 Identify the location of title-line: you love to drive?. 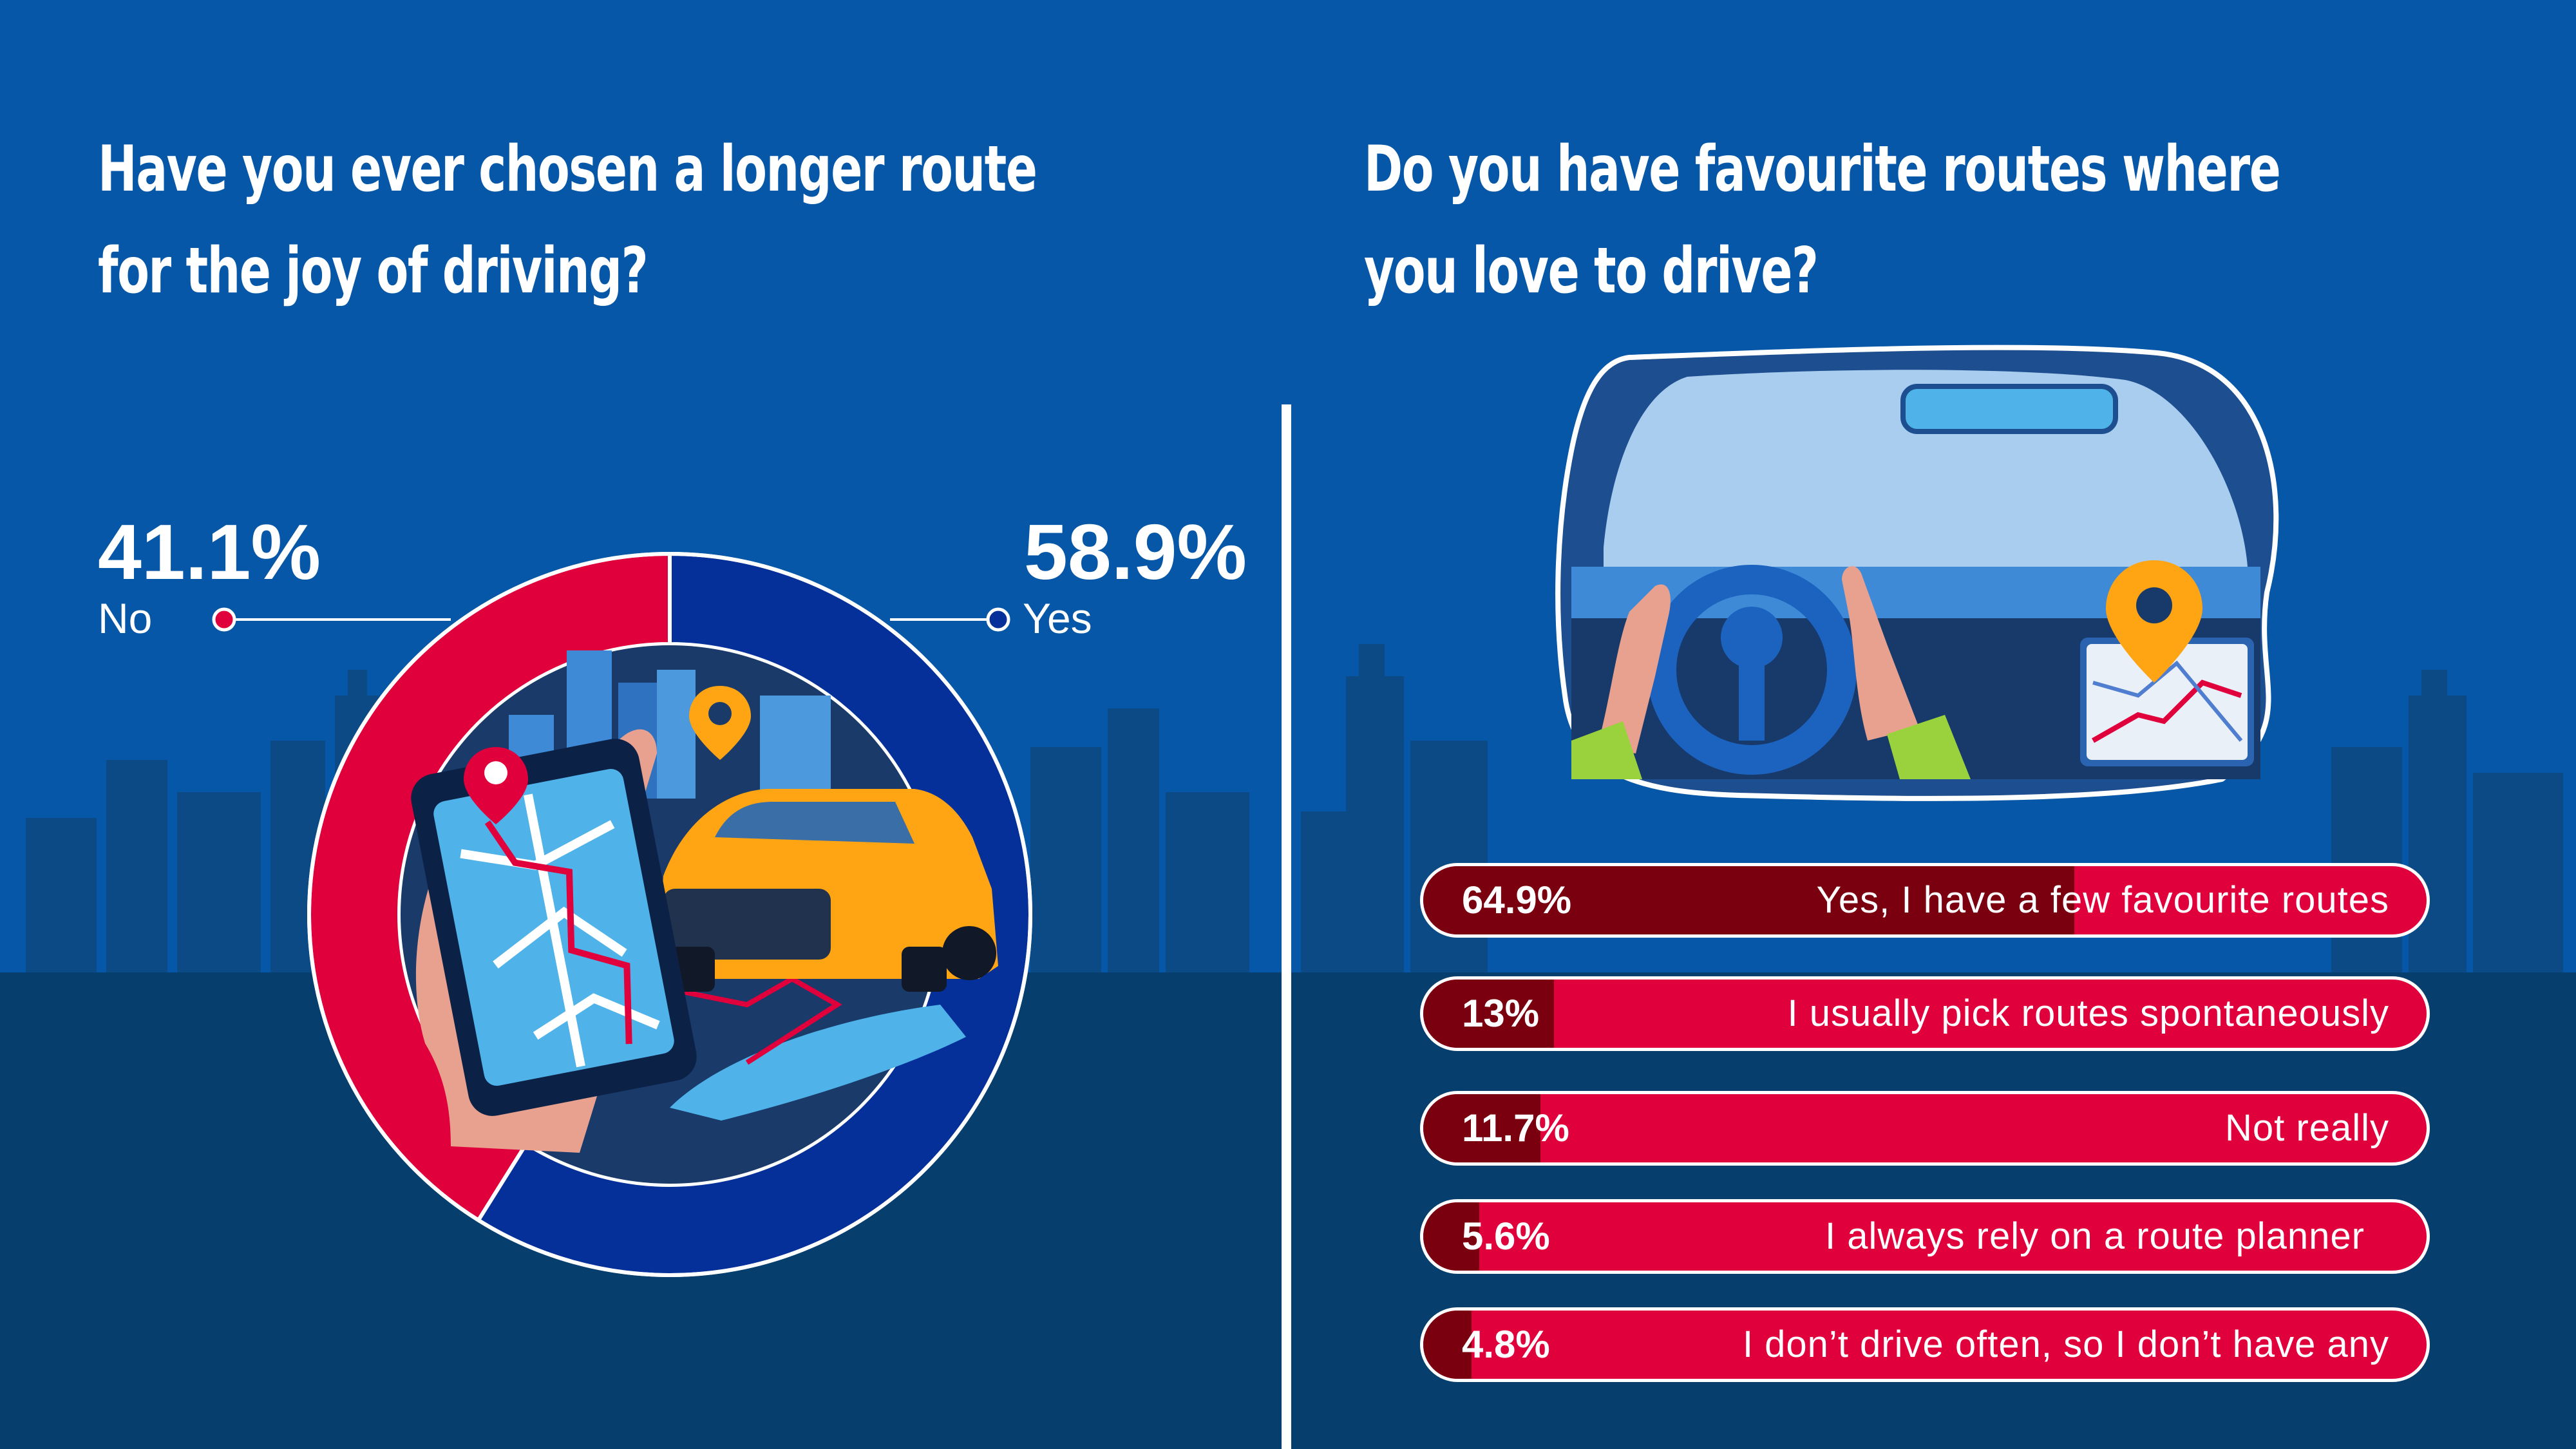
(1591, 271).